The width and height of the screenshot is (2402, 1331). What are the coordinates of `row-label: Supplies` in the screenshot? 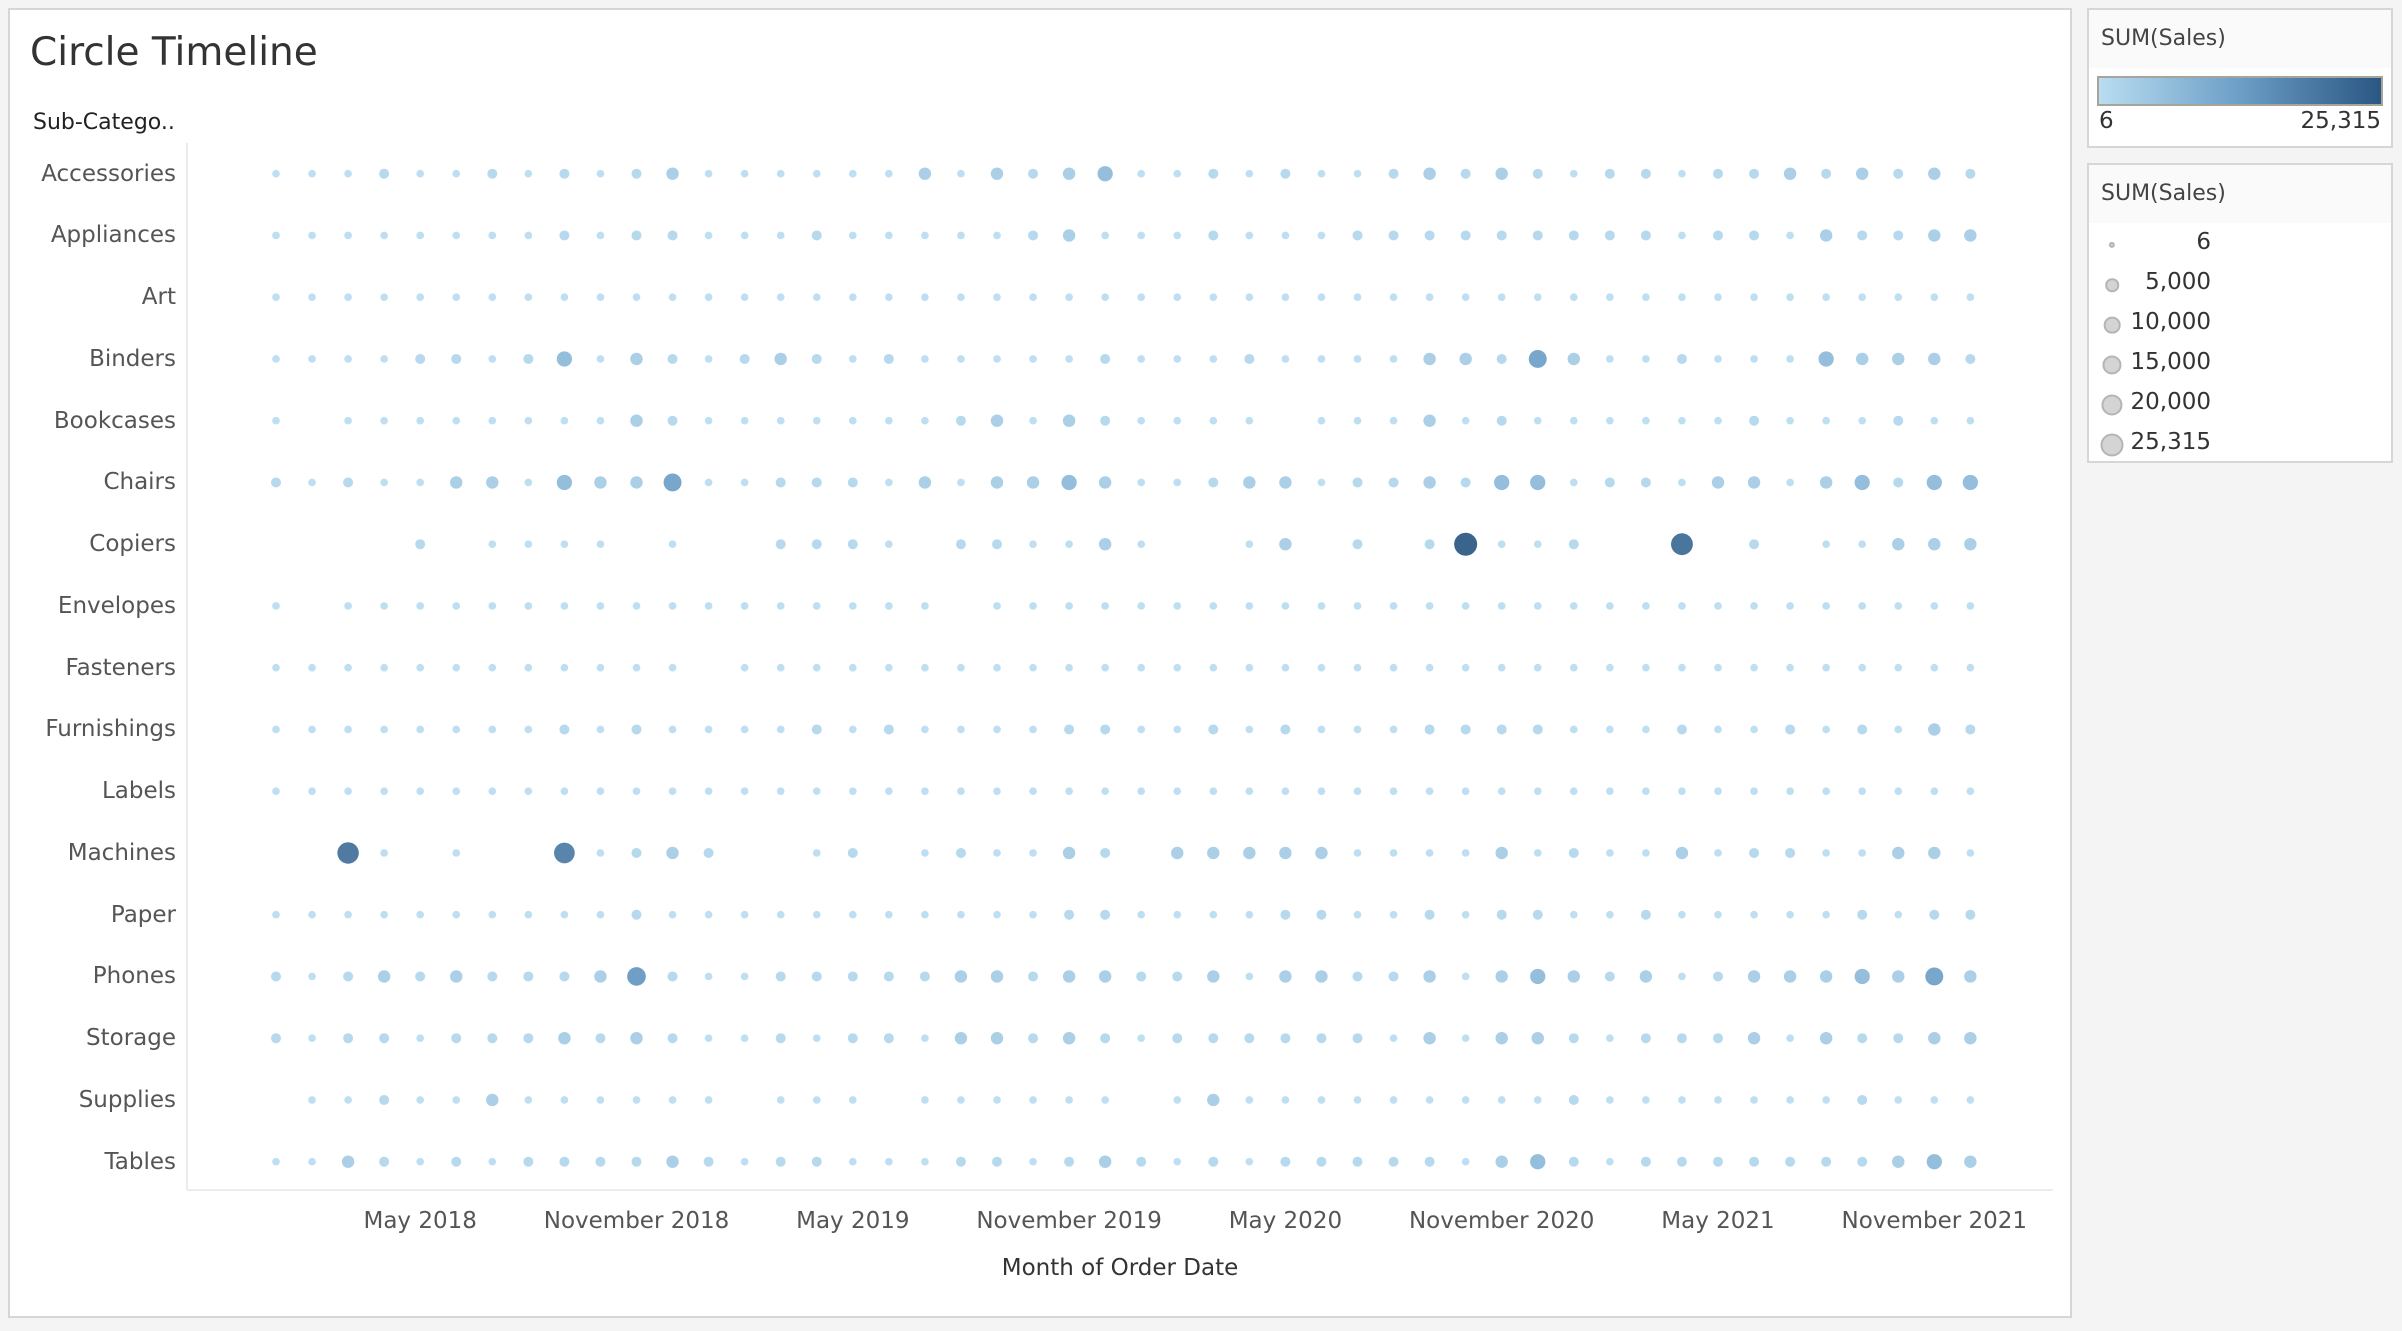 It's located at (127, 1099).